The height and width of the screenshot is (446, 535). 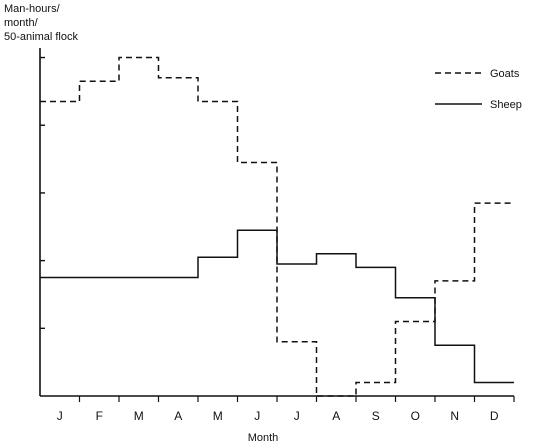 I want to click on y-axis-title: Man-hours/ month/ 50-animal flock, so click(x=41, y=23).